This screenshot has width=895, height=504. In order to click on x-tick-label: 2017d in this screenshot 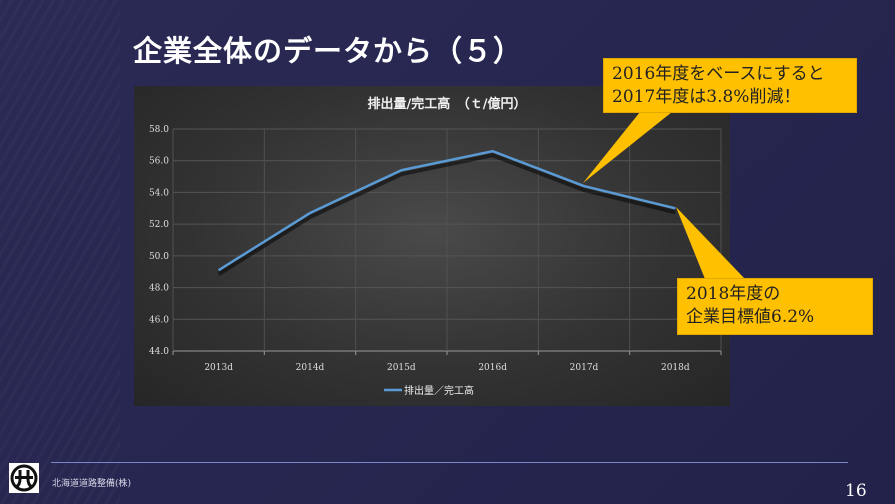, I will do `click(584, 368)`.